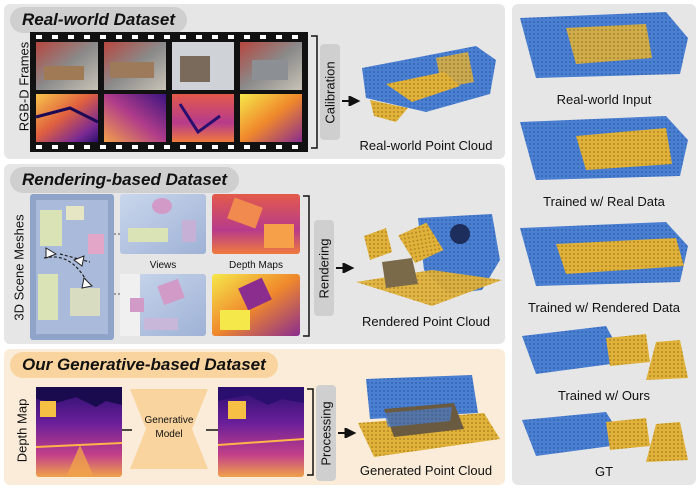 The width and height of the screenshot is (700, 489). Describe the element at coordinates (604, 307) in the screenshot. I see `result-label-rendered-data: Trained w/ Rendered Data` at that location.